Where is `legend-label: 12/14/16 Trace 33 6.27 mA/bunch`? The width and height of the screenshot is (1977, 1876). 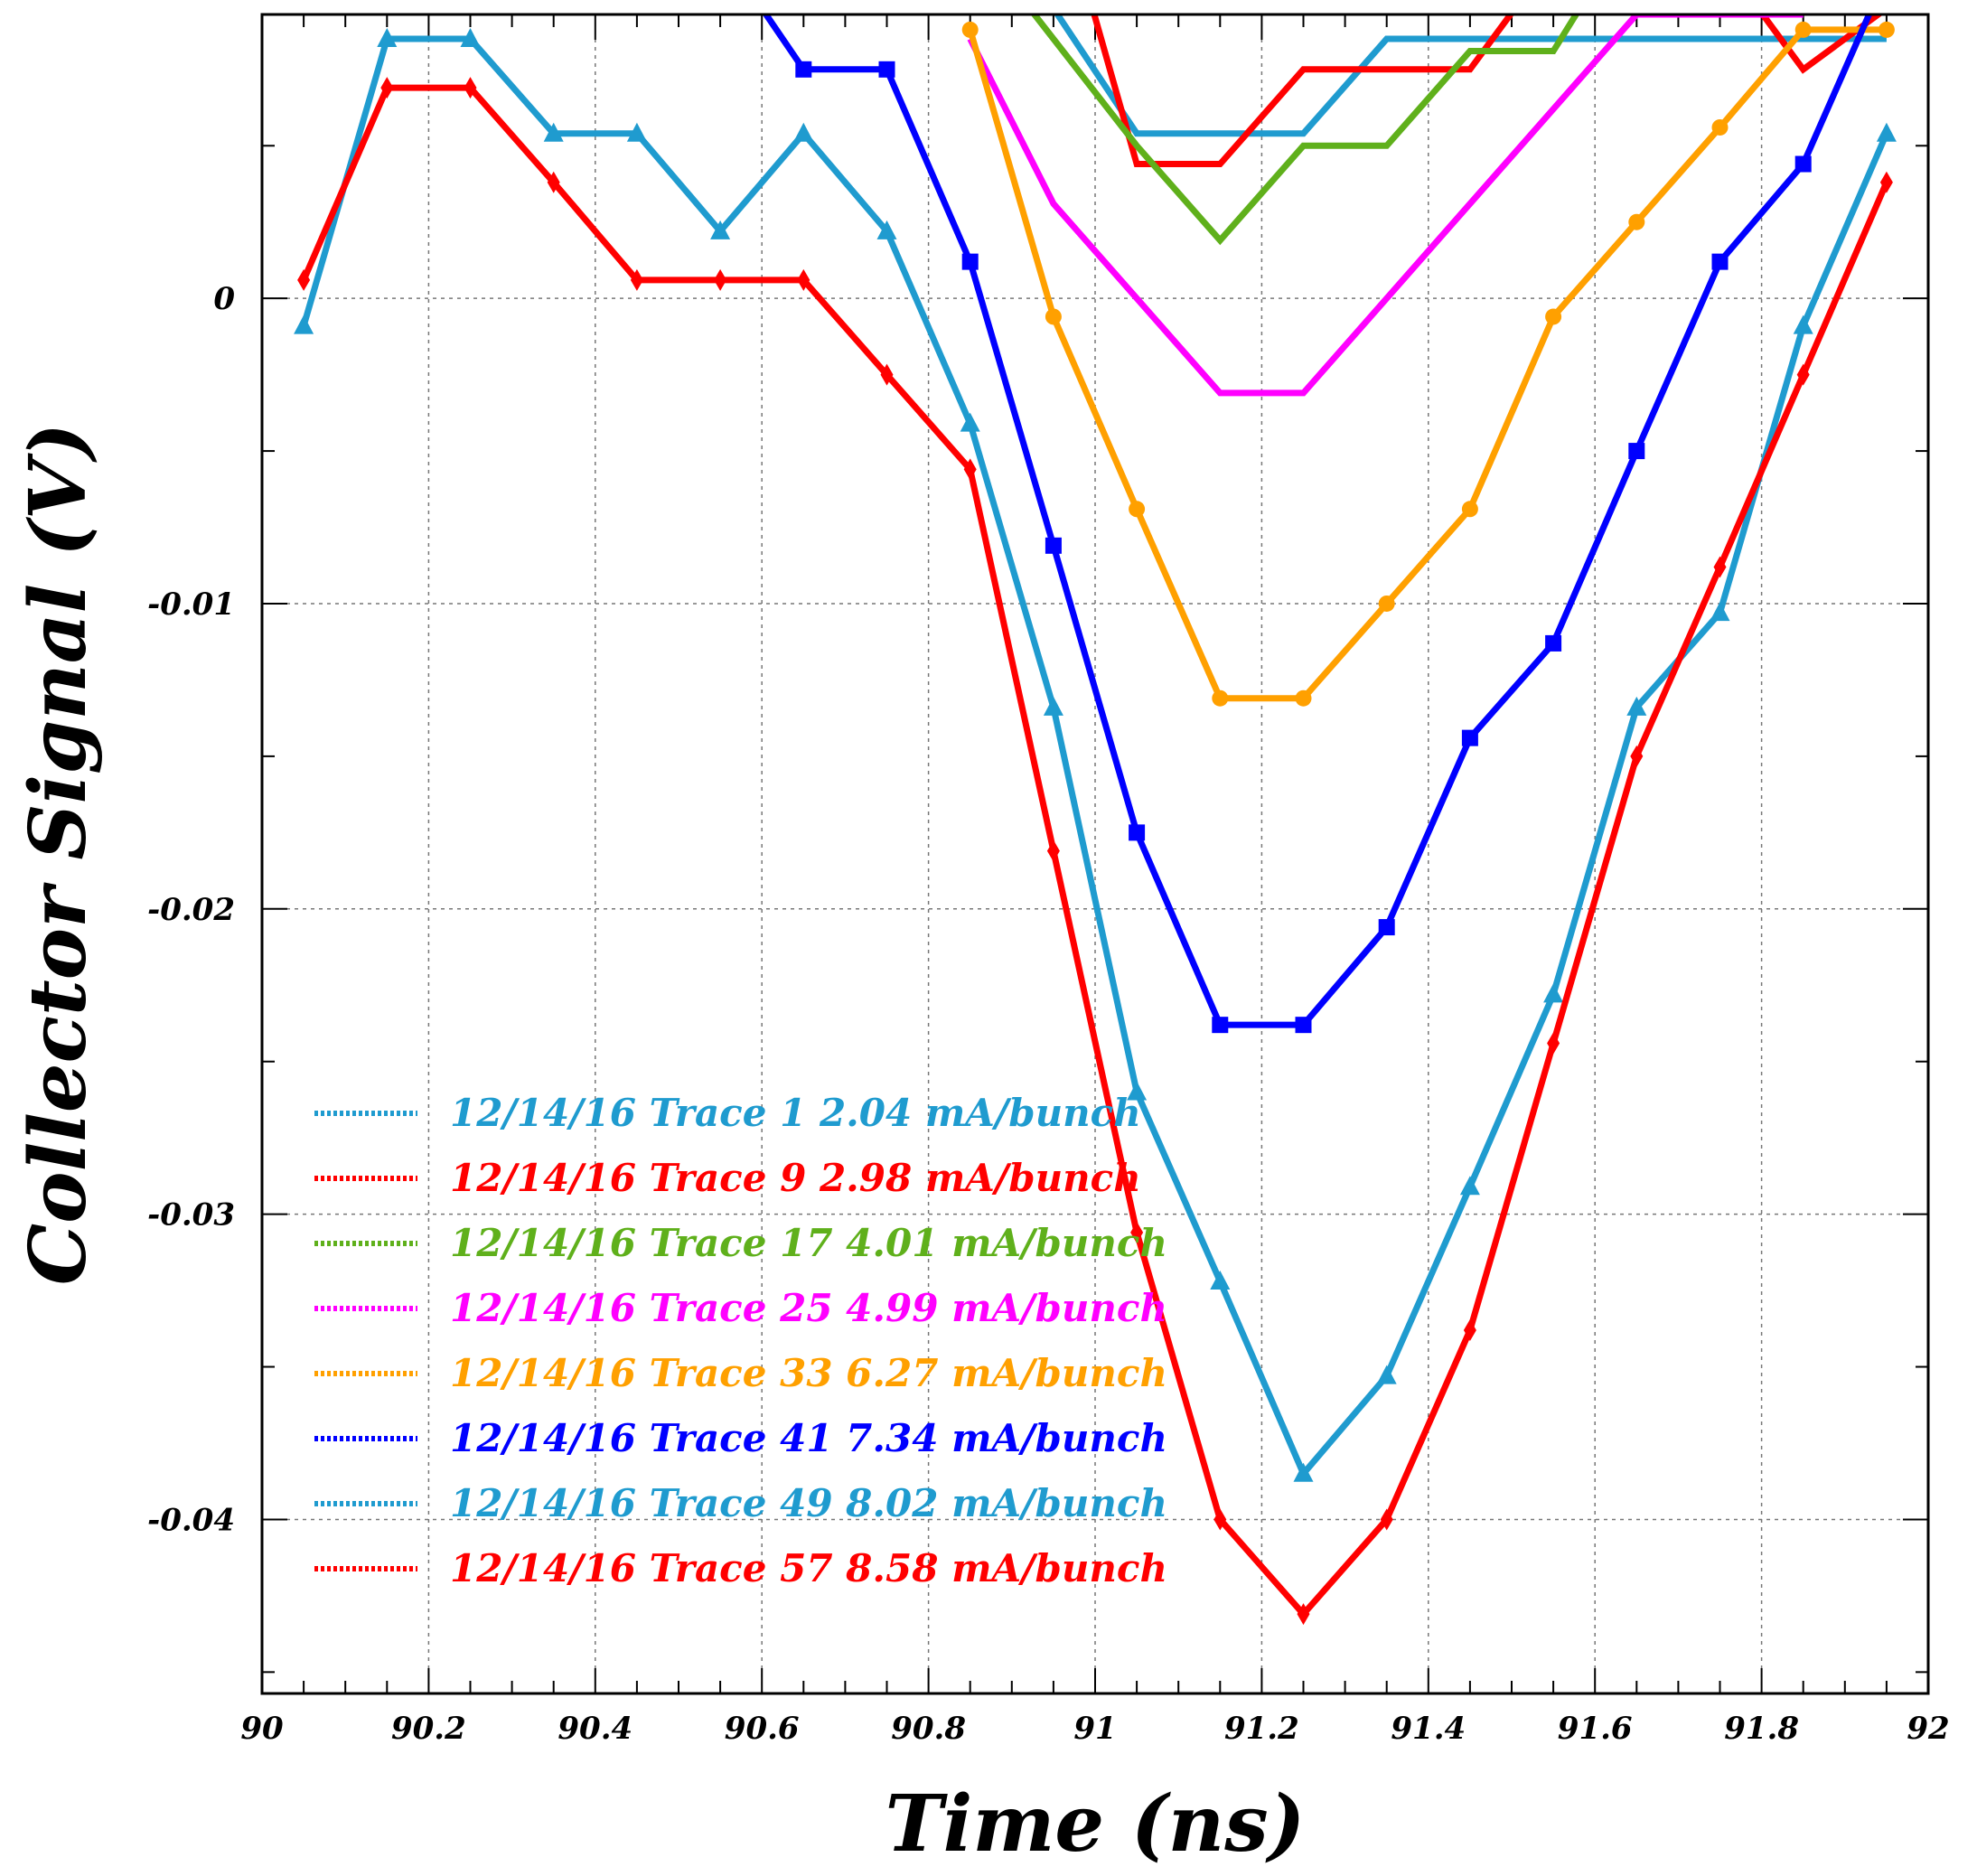 legend-label: 12/14/16 Trace 33 6.27 mA/bunch is located at coordinates (808, 1373).